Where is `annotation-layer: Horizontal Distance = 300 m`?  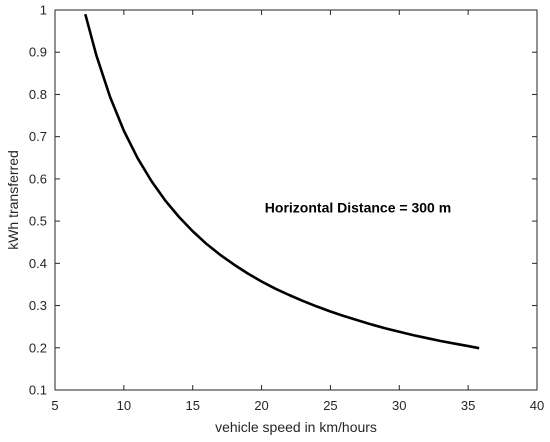 annotation-layer: Horizontal Distance = 300 m is located at coordinates (358, 208).